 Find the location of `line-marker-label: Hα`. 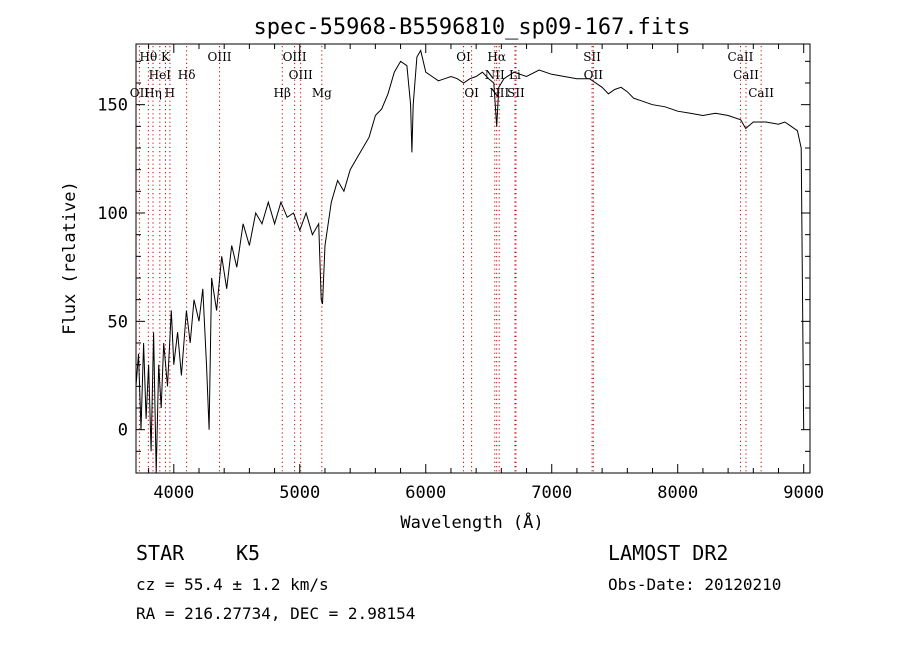

line-marker-label: Hα is located at coordinates (496, 57).